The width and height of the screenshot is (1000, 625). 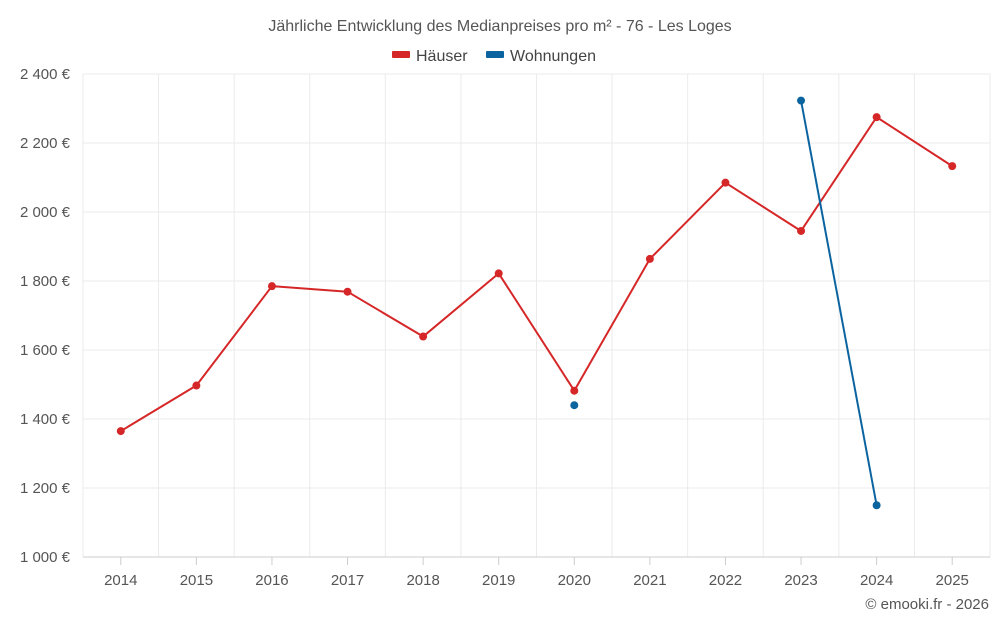 What do you see at coordinates (45, 350) in the screenshot?
I see `y-tick-label: 1 600 €` at bounding box center [45, 350].